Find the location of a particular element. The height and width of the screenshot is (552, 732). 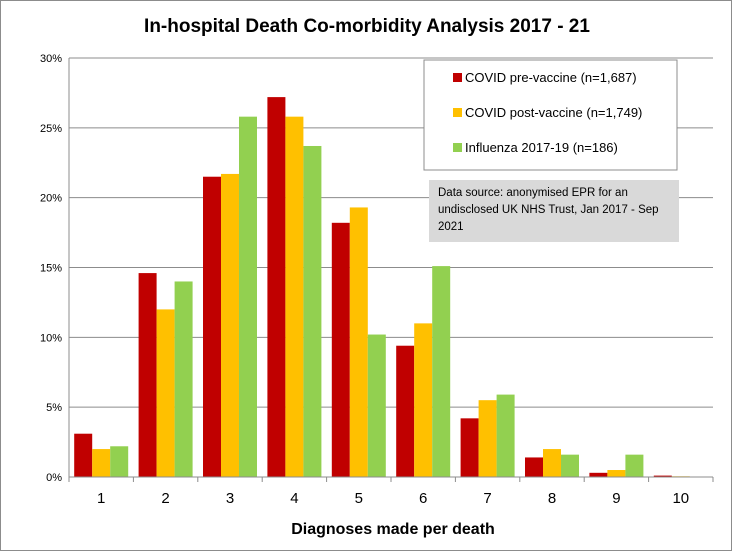

y-tick-label: 5% is located at coordinates (54, 408).